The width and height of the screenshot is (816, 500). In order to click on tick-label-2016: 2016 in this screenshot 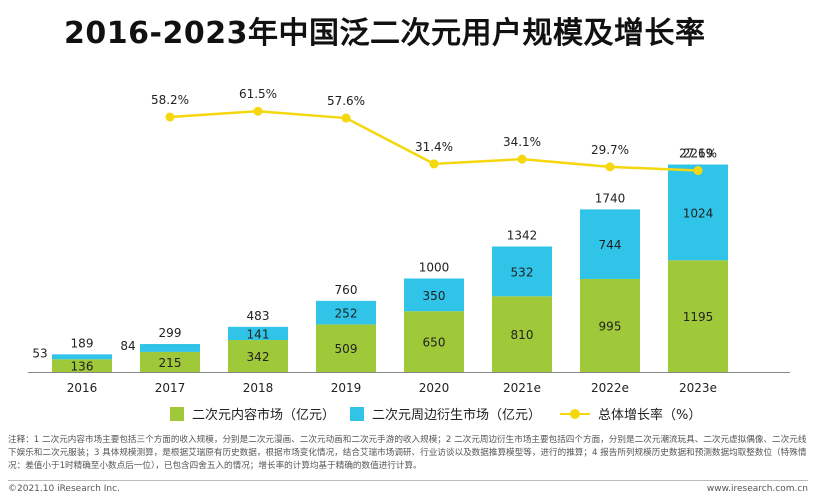, I will do `click(82, 388)`.